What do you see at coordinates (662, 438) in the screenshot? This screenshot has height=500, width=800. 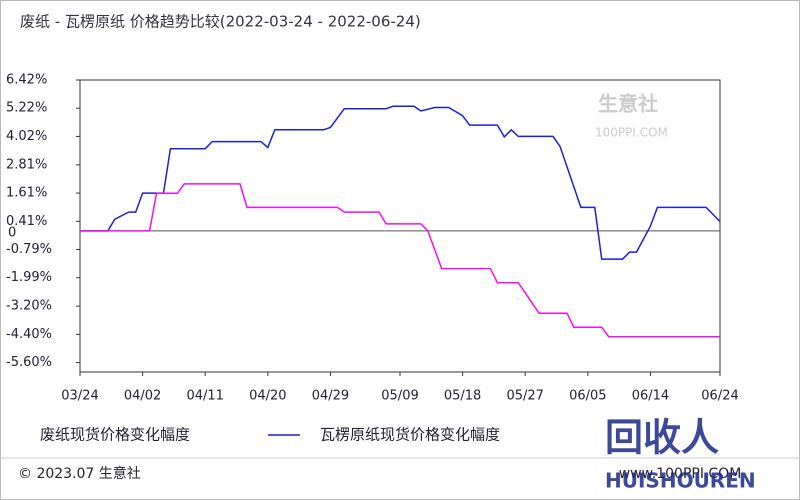 I see `logo-name: 回收人` at bounding box center [662, 438].